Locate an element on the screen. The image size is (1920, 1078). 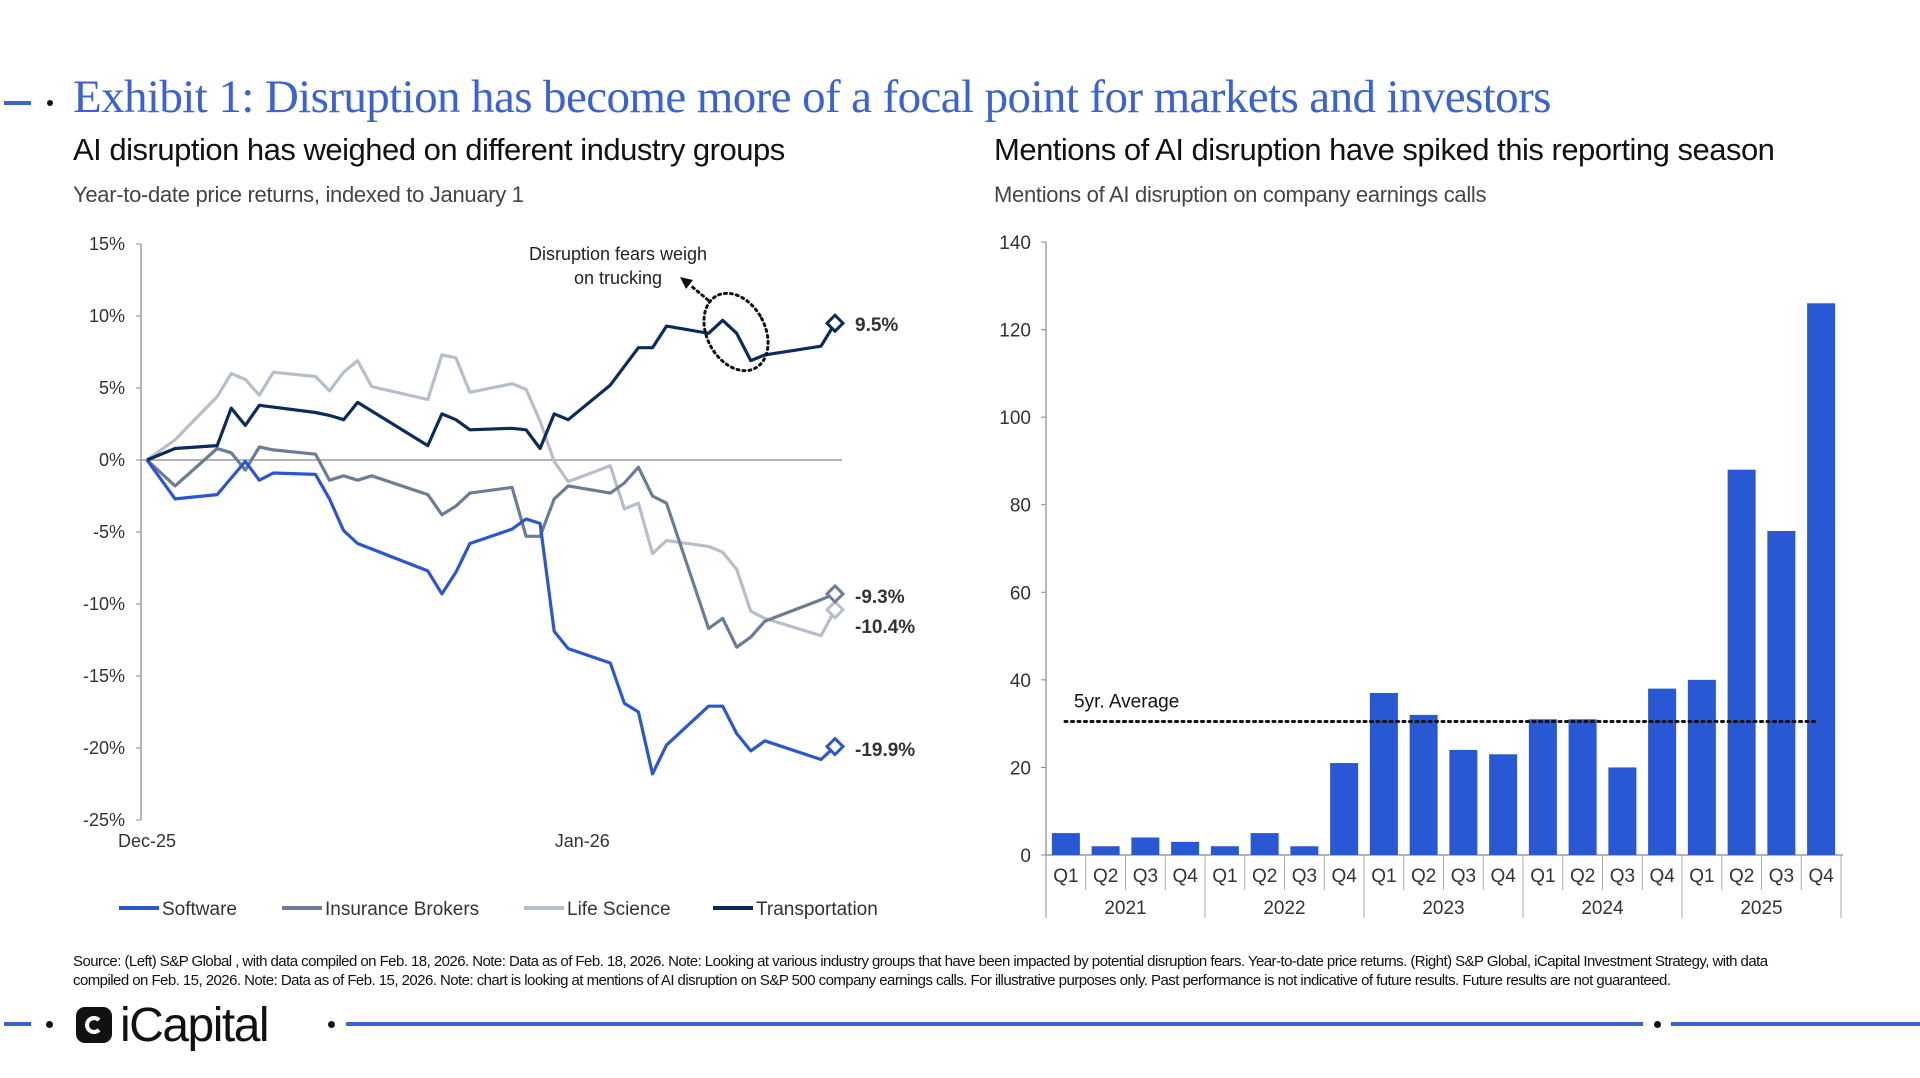
y-tick-label: 140 is located at coordinates (1015, 243).